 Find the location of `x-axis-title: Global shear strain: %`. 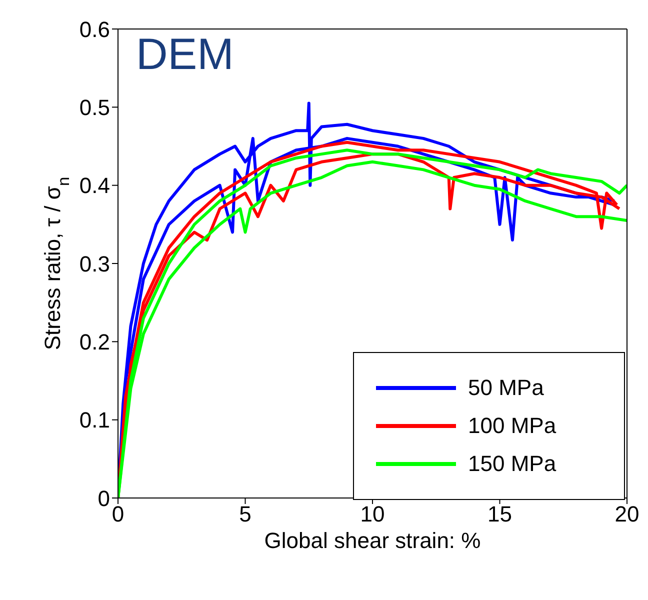

x-axis-title: Global shear strain: % is located at coordinates (372, 540).